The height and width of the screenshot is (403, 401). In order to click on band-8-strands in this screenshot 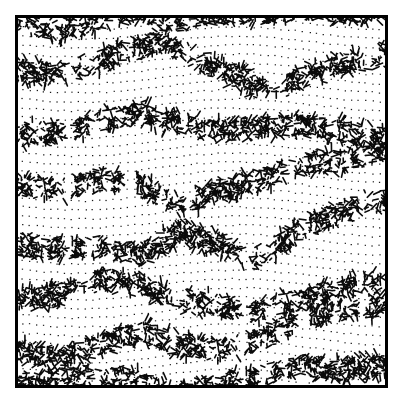, I will do `click(201, 366)`.